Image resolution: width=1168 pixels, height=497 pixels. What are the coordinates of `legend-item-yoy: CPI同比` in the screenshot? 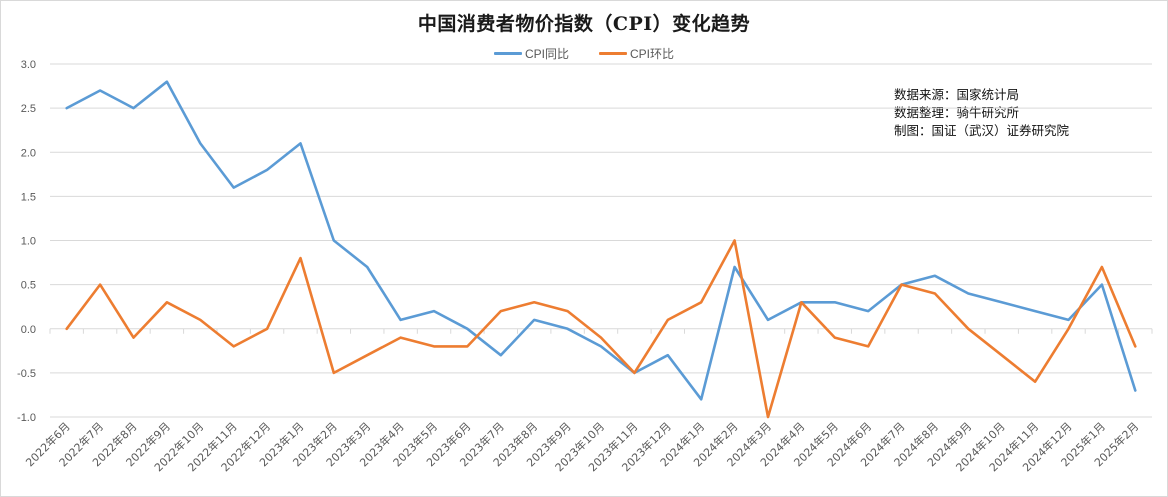 It's located at (531, 53).